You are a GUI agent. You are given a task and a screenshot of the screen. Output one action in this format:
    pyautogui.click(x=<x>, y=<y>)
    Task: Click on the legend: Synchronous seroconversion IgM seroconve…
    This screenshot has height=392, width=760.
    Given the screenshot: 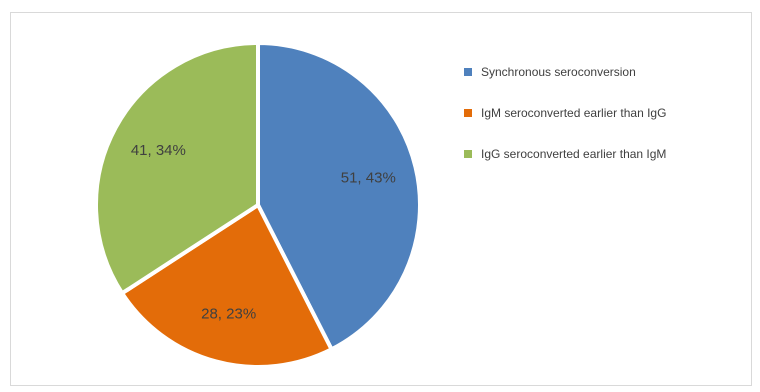 What is the action you would take?
    pyautogui.click(x=609, y=123)
    